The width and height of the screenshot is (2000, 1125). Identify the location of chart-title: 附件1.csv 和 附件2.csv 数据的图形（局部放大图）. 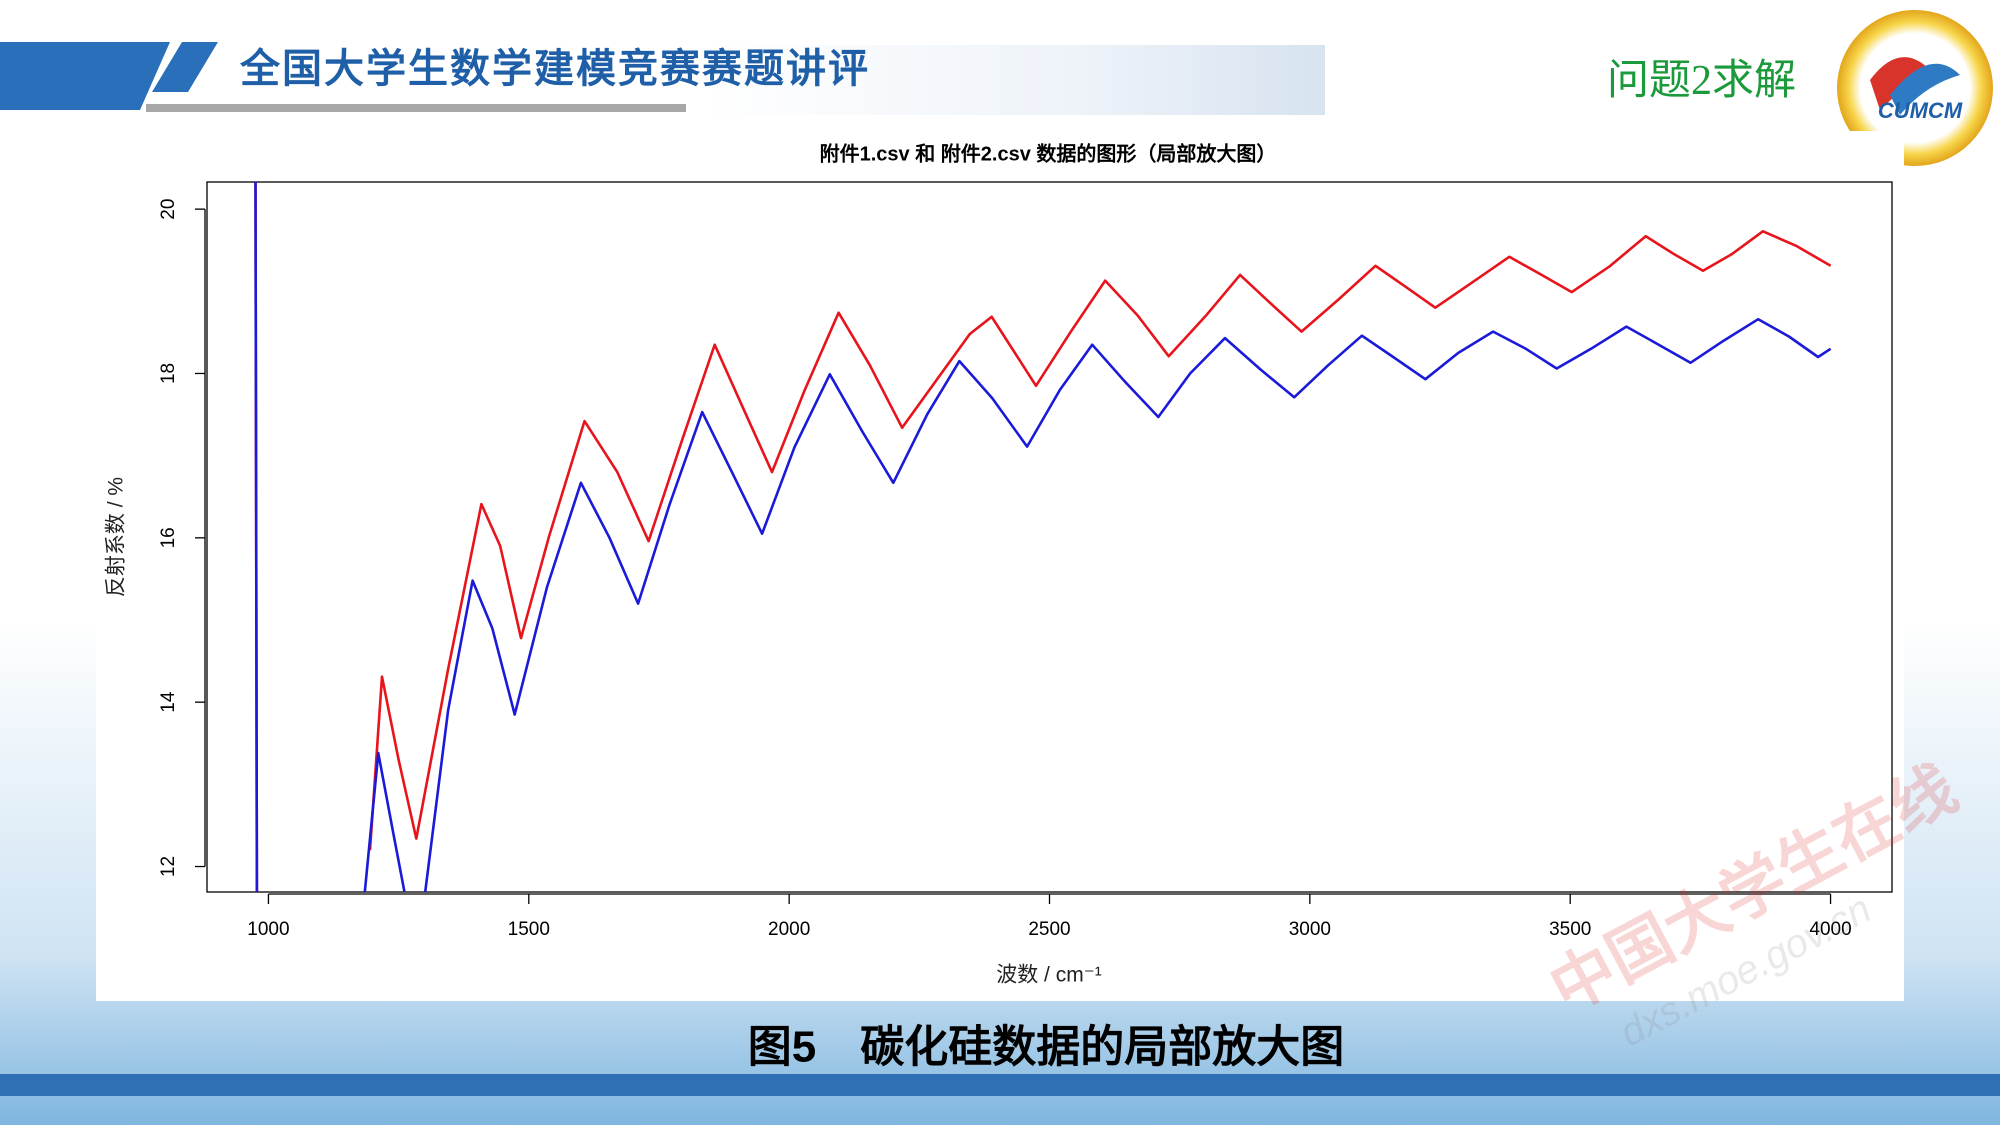
(1048, 153).